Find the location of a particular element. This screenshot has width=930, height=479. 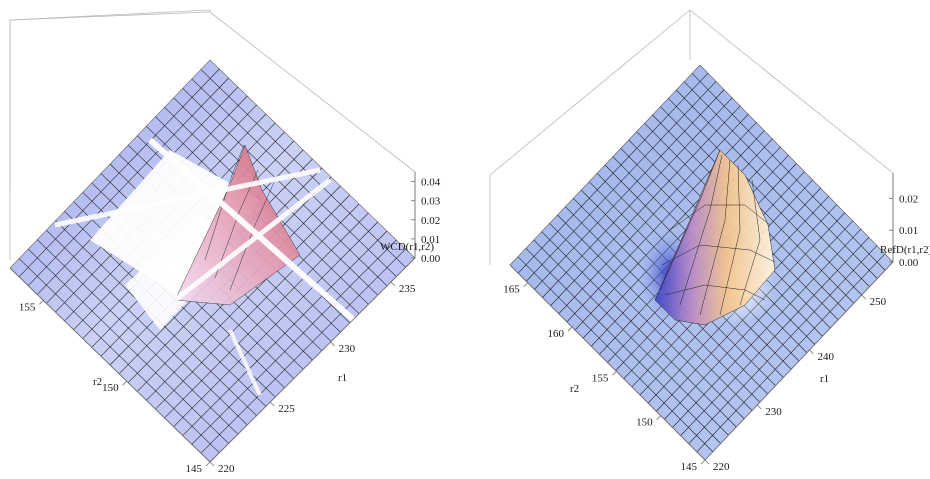

refd-r1-axis: 220 230 240 250 r1 is located at coordinates (799, 367).